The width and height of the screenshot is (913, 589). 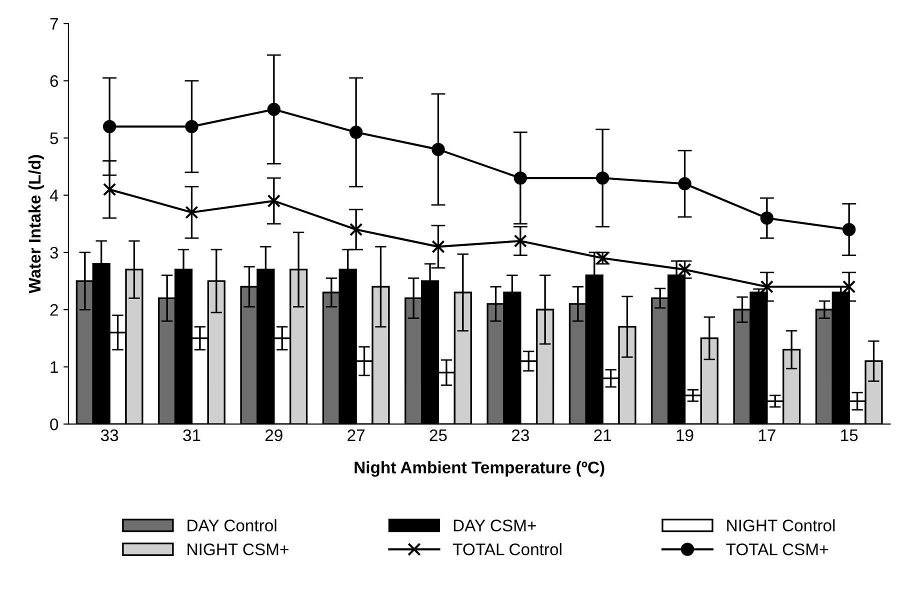 What do you see at coordinates (54, 424) in the screenshot?
I see `y-tick-label: 0` at bounding box center [54, 424].